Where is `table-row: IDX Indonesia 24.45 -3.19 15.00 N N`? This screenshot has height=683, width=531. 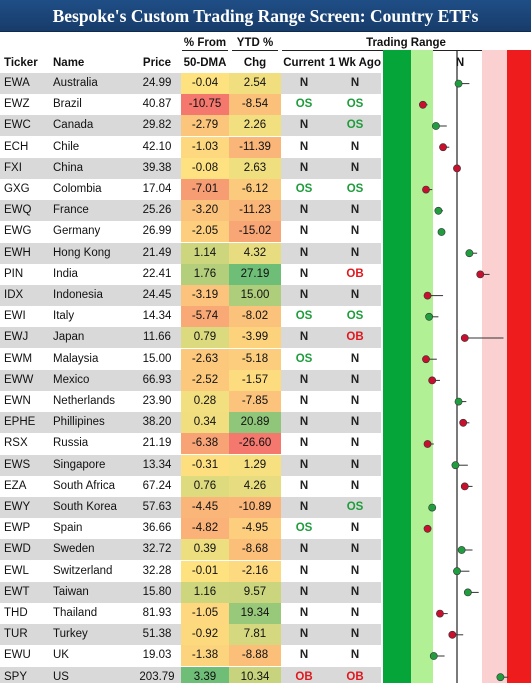 table-row: IDX Indonesia 24.45 -3.19 15.00 N N is located at coordinates (265, 295).